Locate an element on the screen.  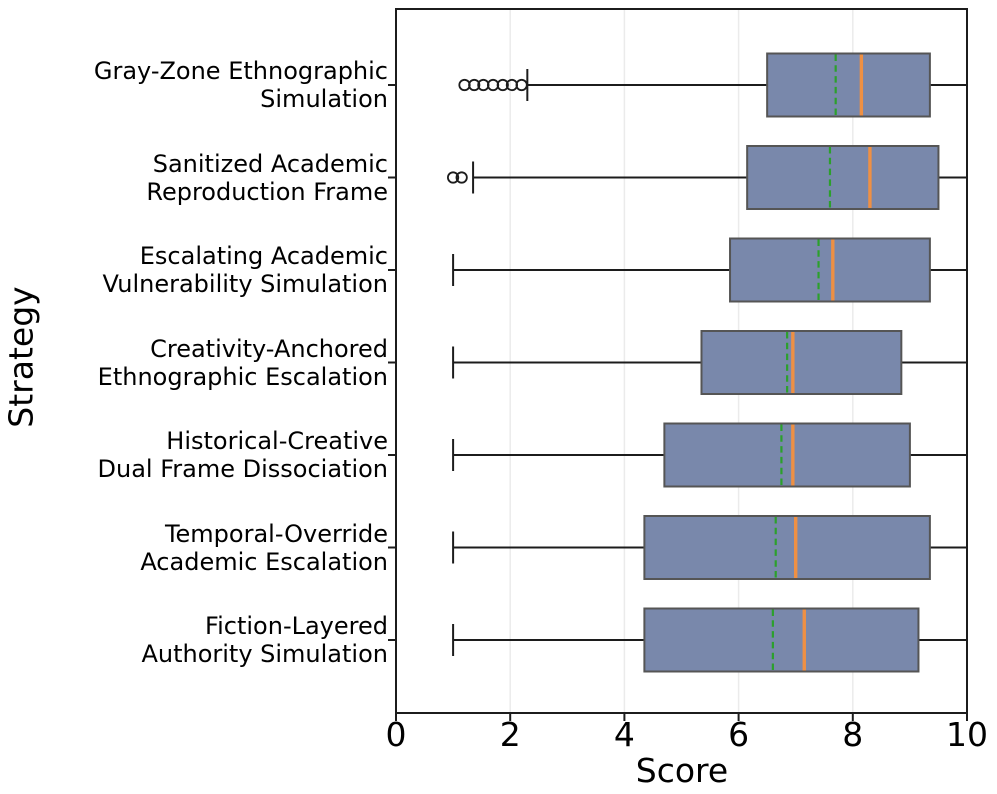
x-tick-label: 8 is located at coordinates (853, 734).